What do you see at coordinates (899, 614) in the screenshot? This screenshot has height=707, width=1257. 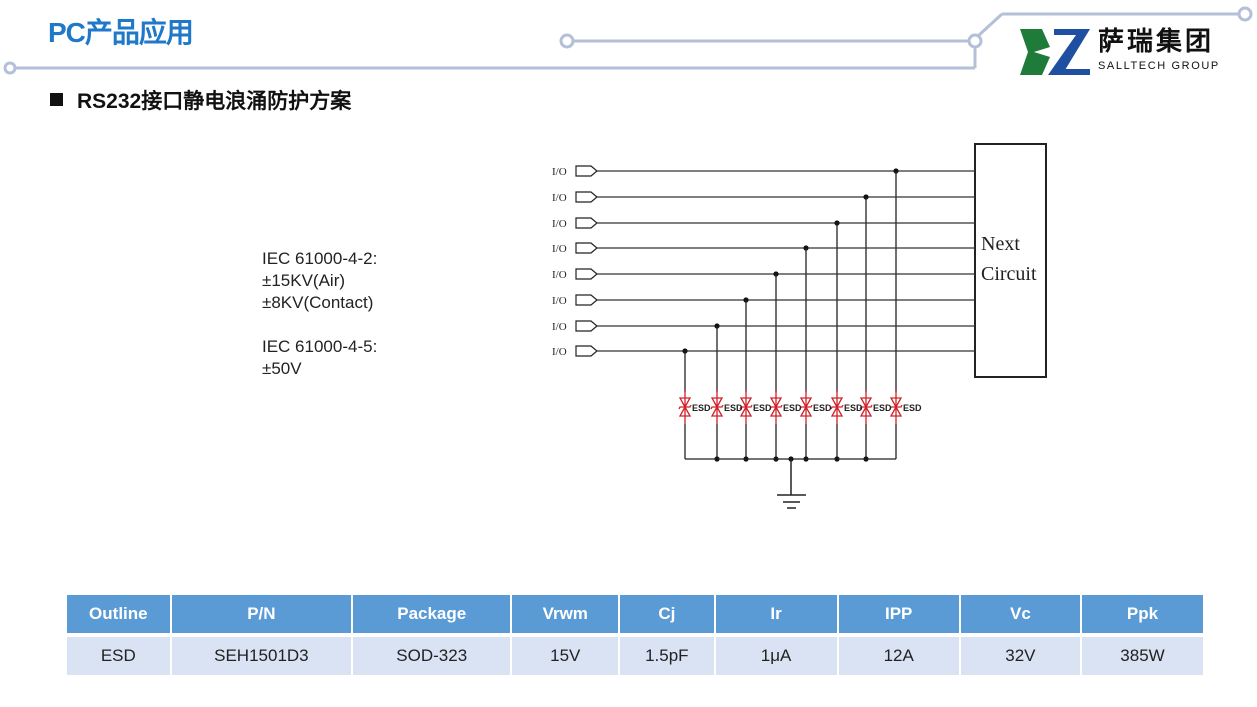 I see `col-header: IPP` at bounding box center [899, 614].